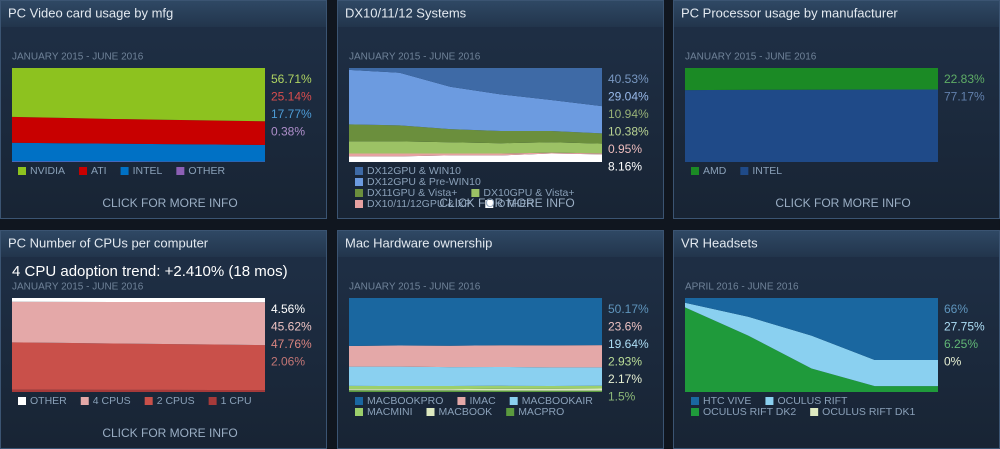 The height and width of the screenshot is (449, 1000). What do you see at coordinates (719, 242) in the screenshot?
I see `panel-title: VR Headsets` at bounding box center [719, 242].